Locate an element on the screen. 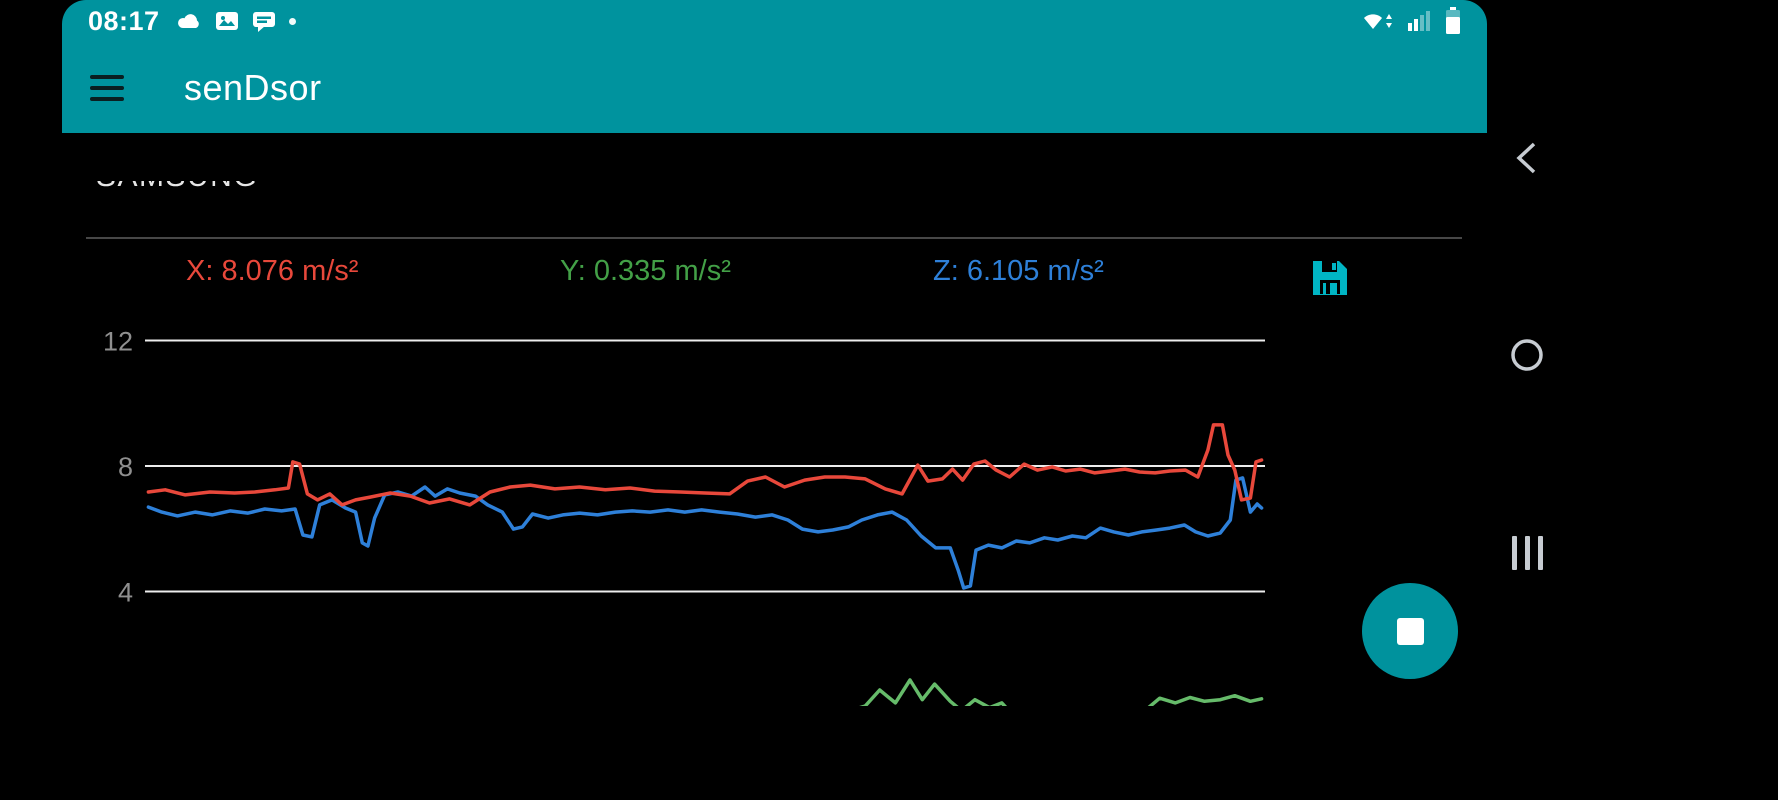 The height and width of the screenshot is (800, 1778). y-tick-label-8: 8 is located at coordinates (125, 467).